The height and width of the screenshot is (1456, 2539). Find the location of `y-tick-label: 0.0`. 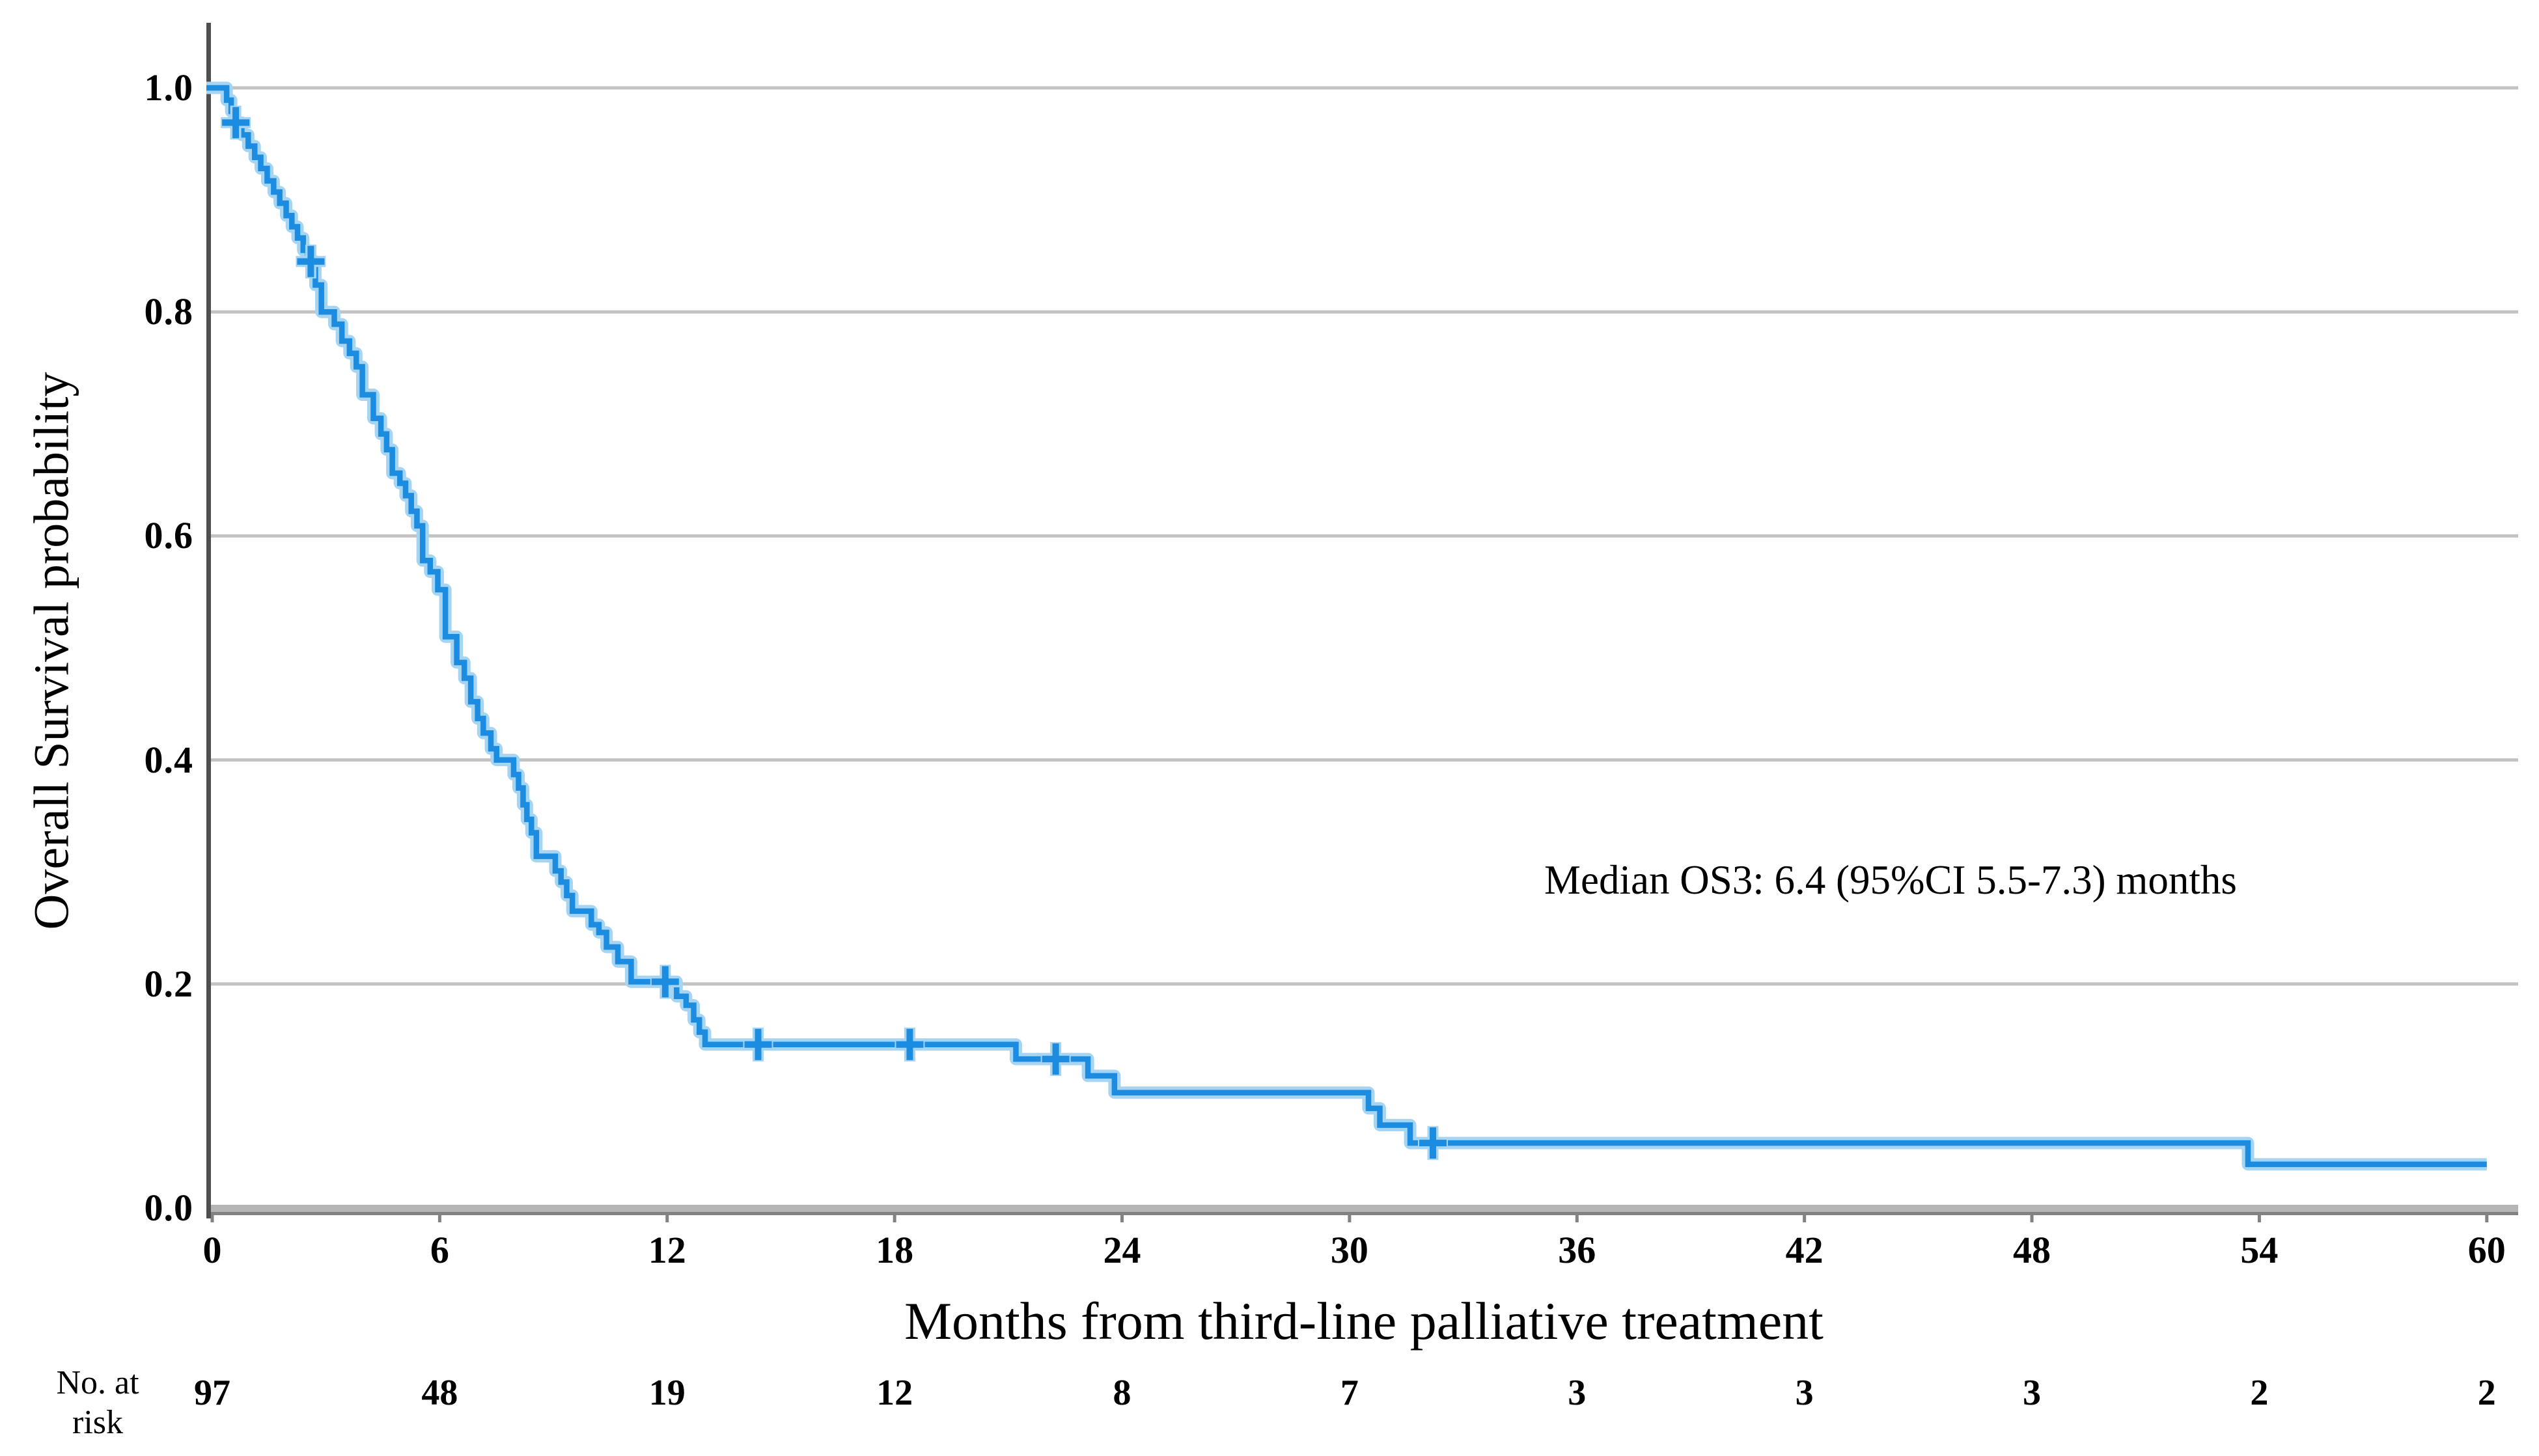

y-tick-label: 0.0 is located at coordinates (168, 1208).